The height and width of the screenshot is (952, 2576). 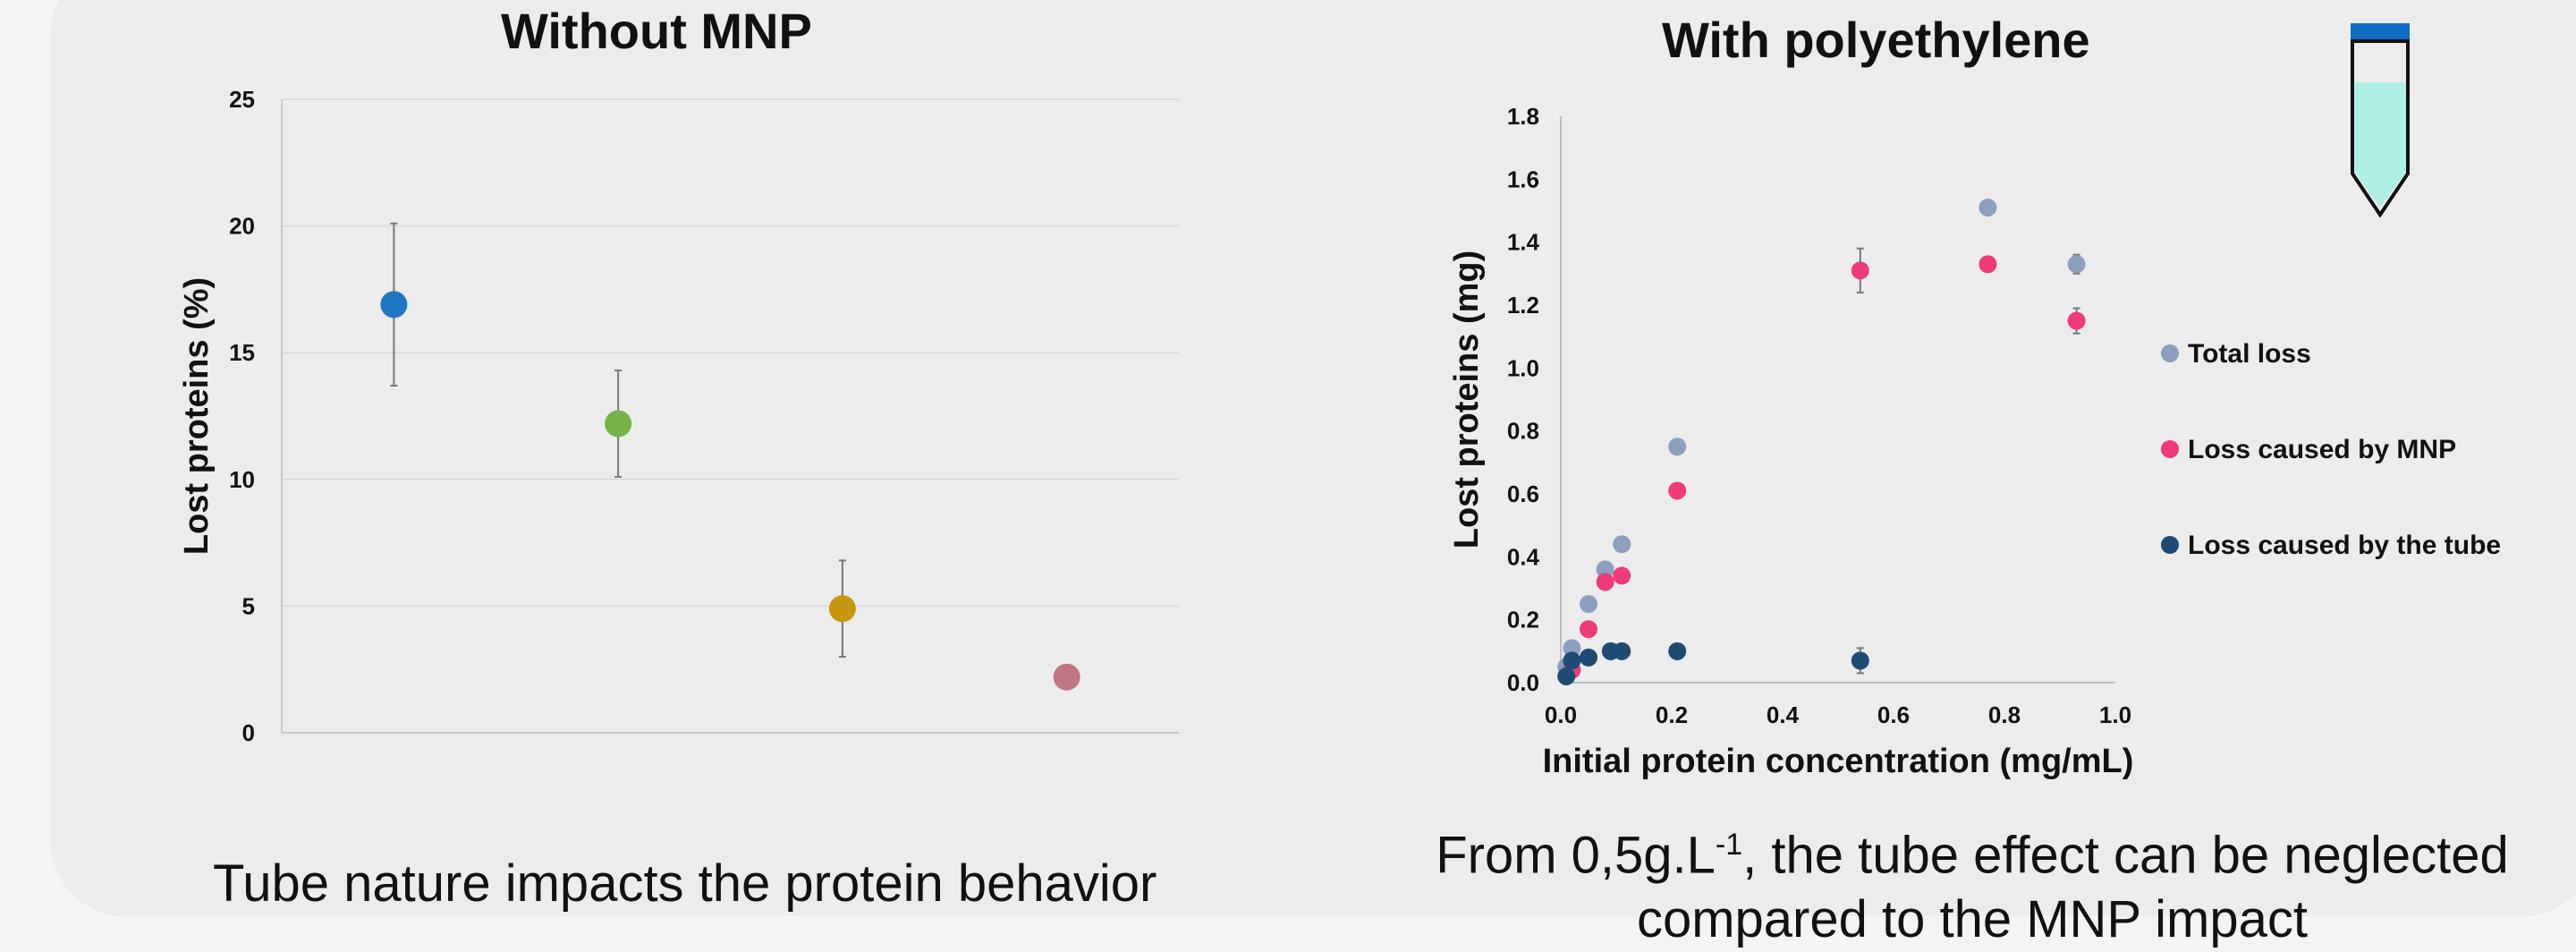 What do you see at coordinates (242, 479) in the screenshot?
I see `y-tick-label: 10` at bounding box center [242, 479].